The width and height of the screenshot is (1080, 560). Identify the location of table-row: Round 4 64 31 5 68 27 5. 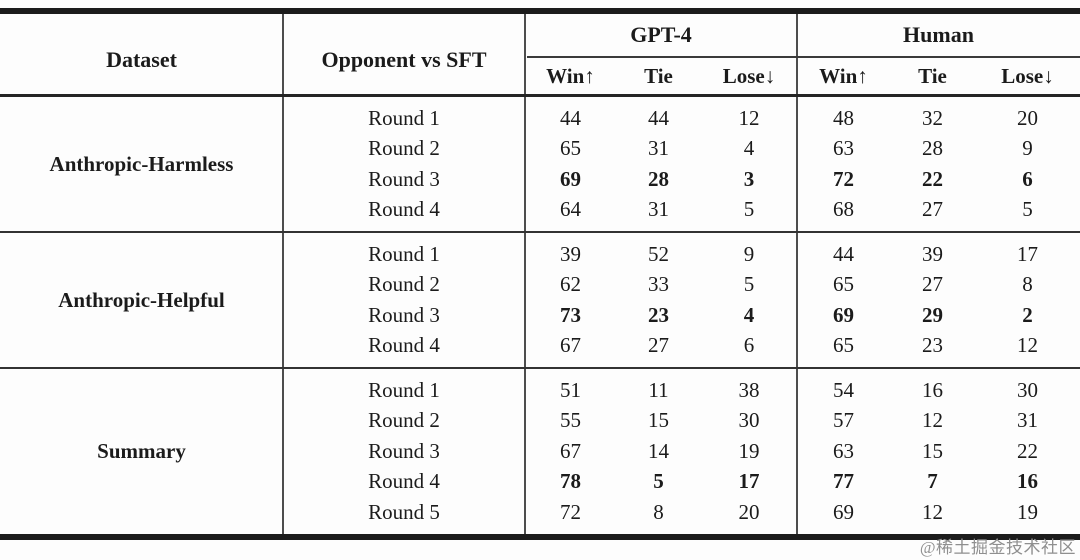
(681, 210).